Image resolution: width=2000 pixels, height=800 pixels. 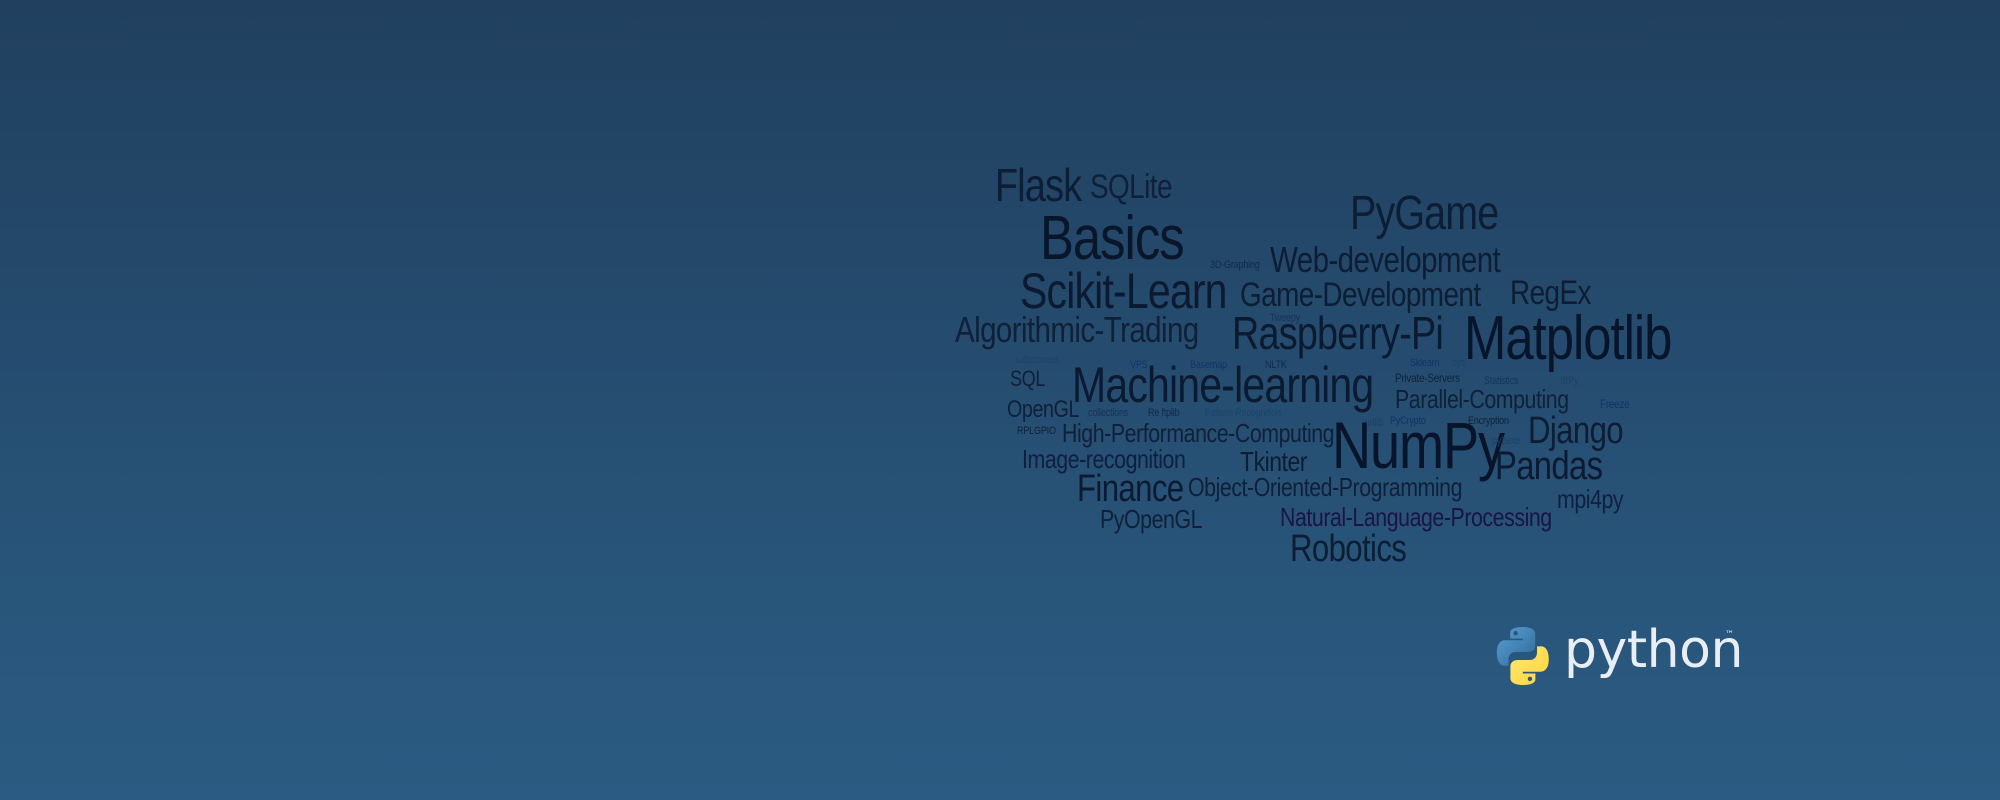 What do you see at coordinates (1569, 381) in the screenshot?
I see `cloud-word: IBPy` at bounding box center [1569, 381].